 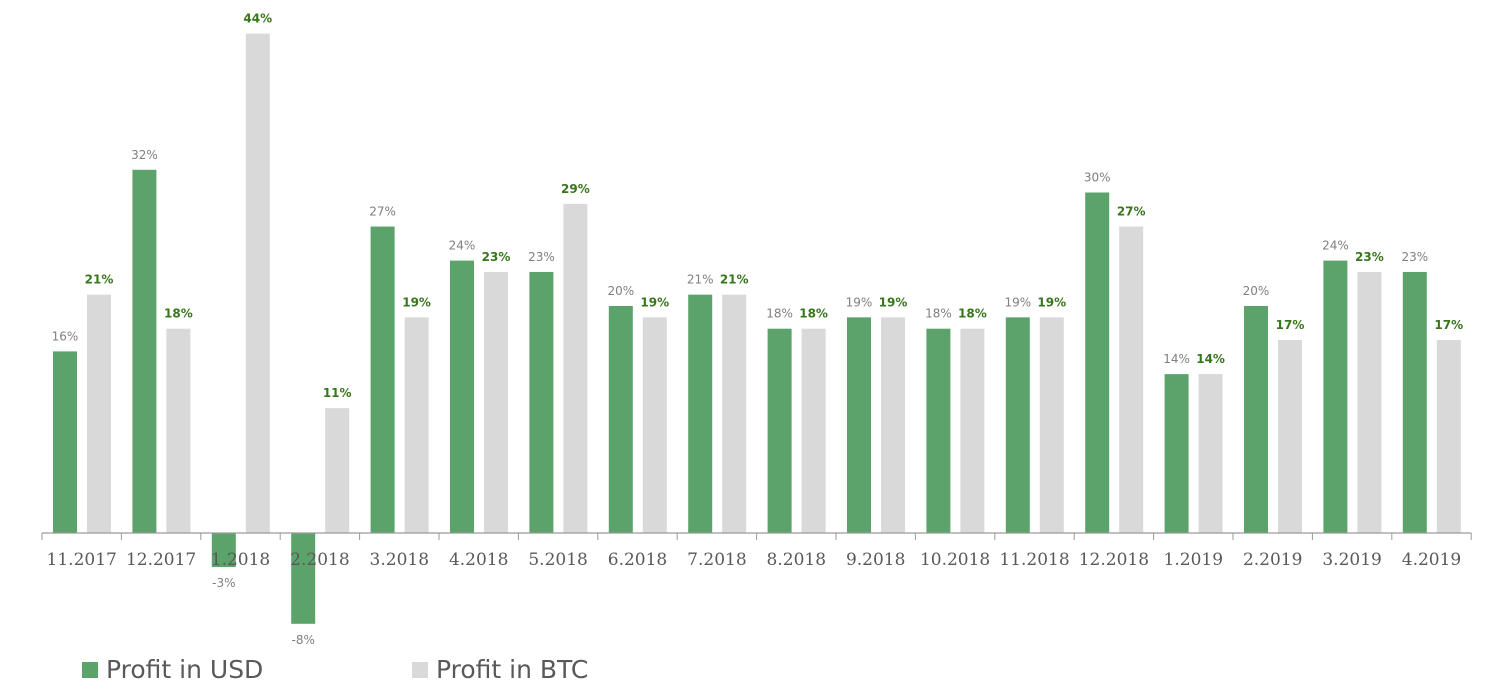 I want to click on x-tick-label: 12.2017, so click(x=161, y=560).